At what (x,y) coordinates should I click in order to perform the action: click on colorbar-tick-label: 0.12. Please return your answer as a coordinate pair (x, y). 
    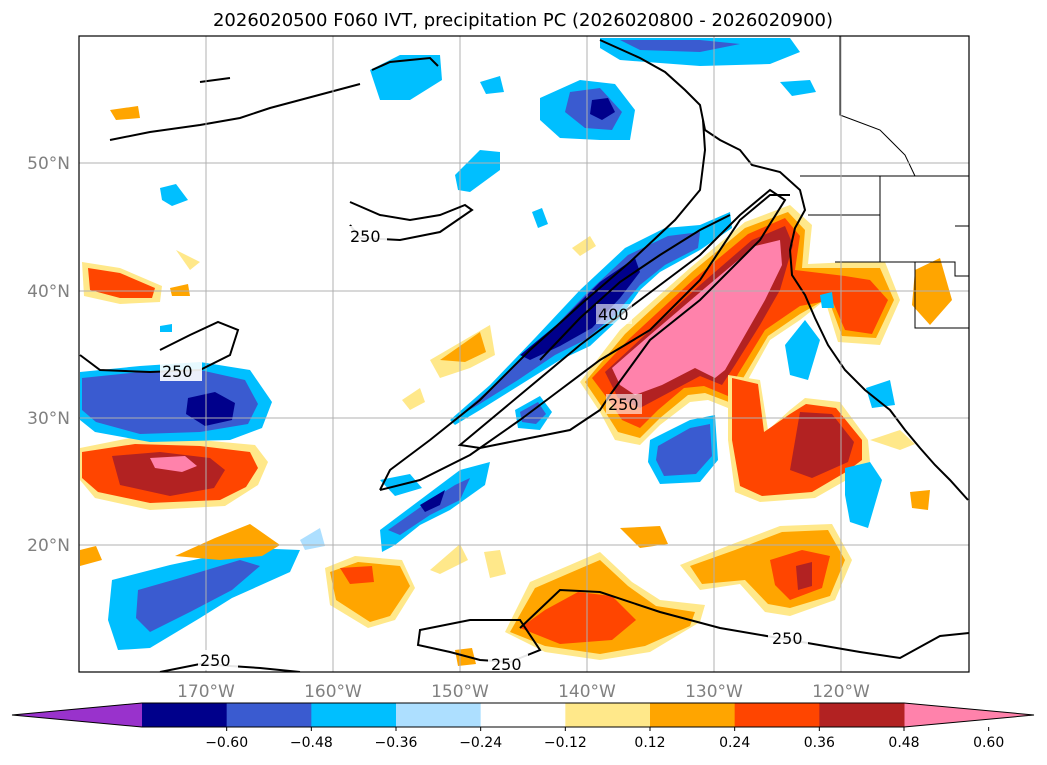
    Looking at the image, I should click on (649, 743).